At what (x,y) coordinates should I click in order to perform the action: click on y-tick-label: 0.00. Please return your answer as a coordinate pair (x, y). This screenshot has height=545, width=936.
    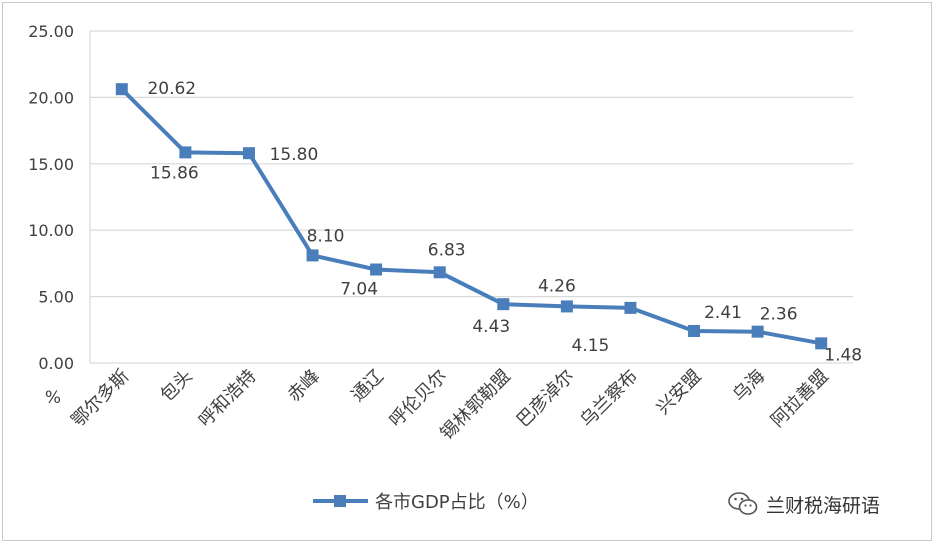
    Looking at the image, I should click on (56, 363).